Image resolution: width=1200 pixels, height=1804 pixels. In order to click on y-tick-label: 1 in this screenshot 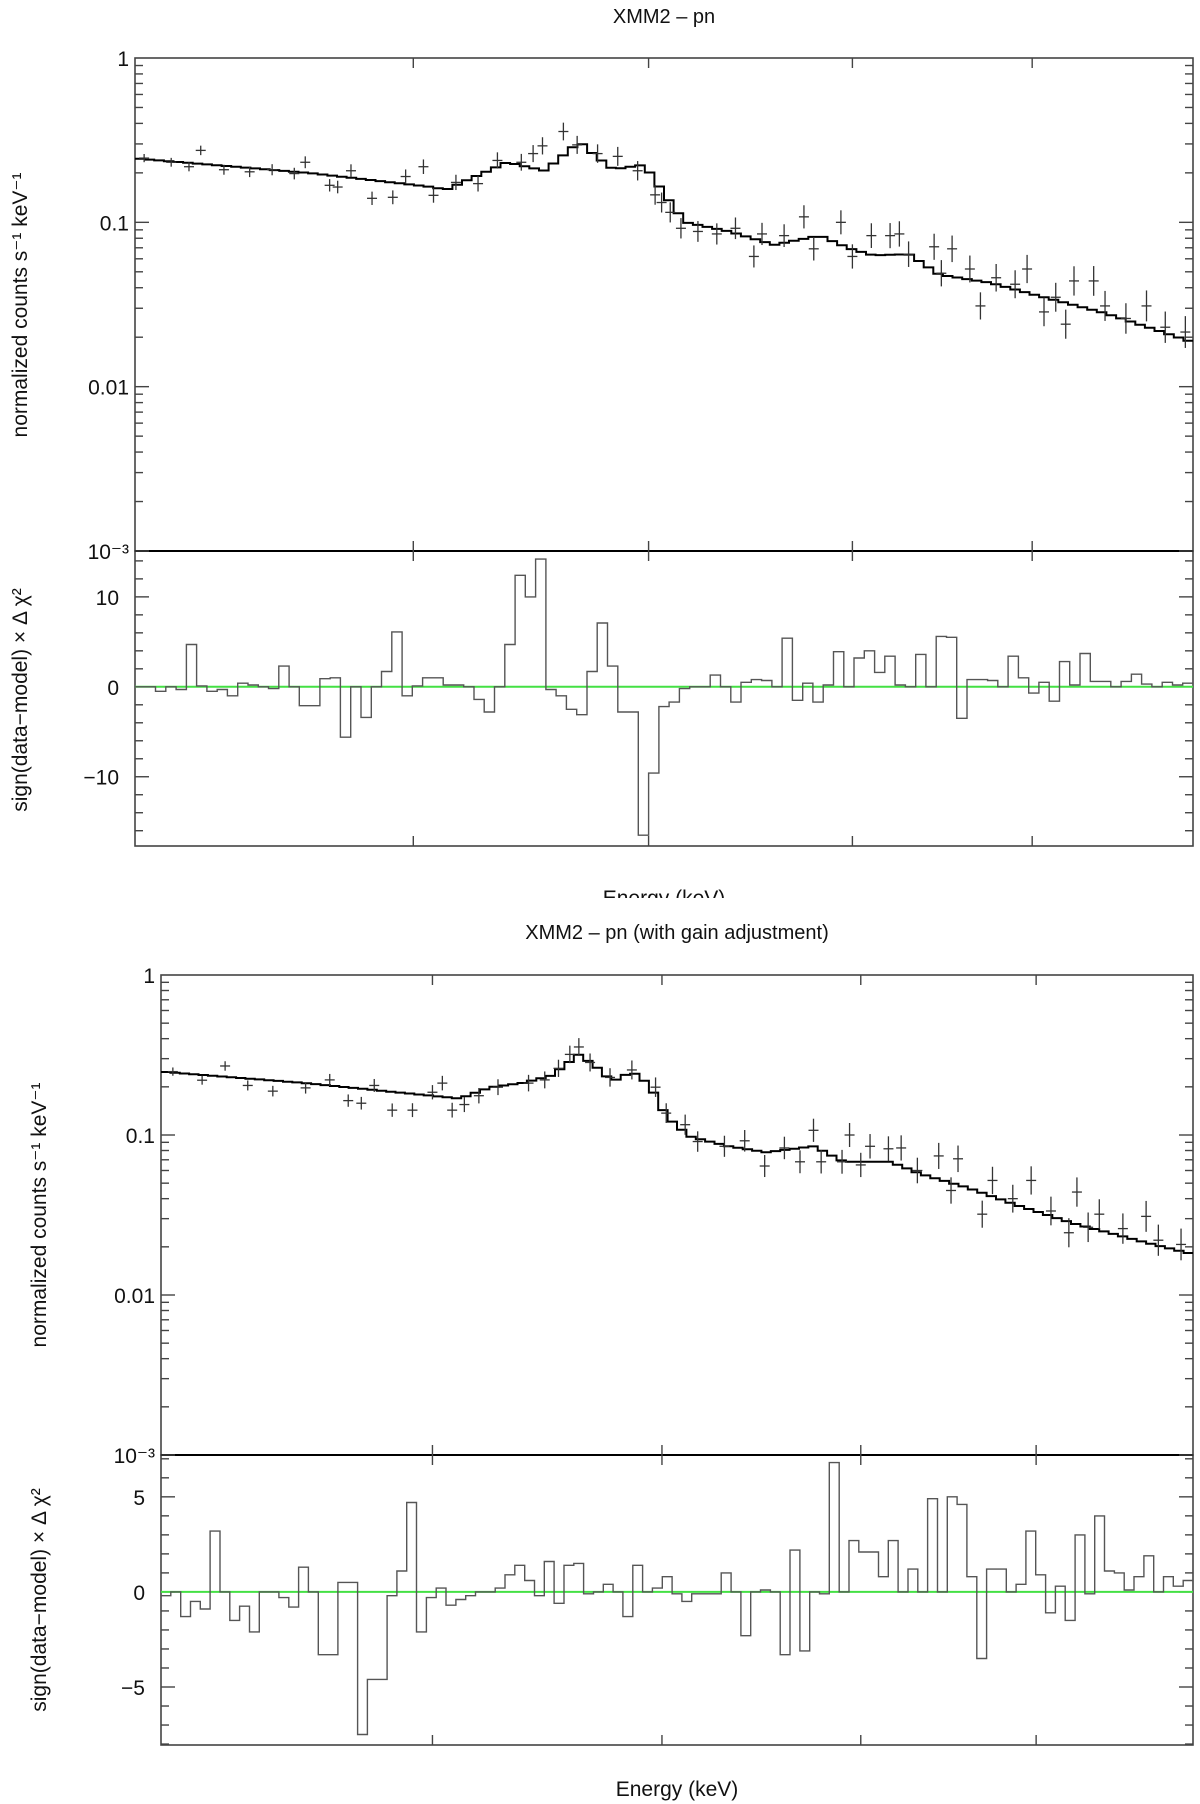, I will do `click(123, 59)`.